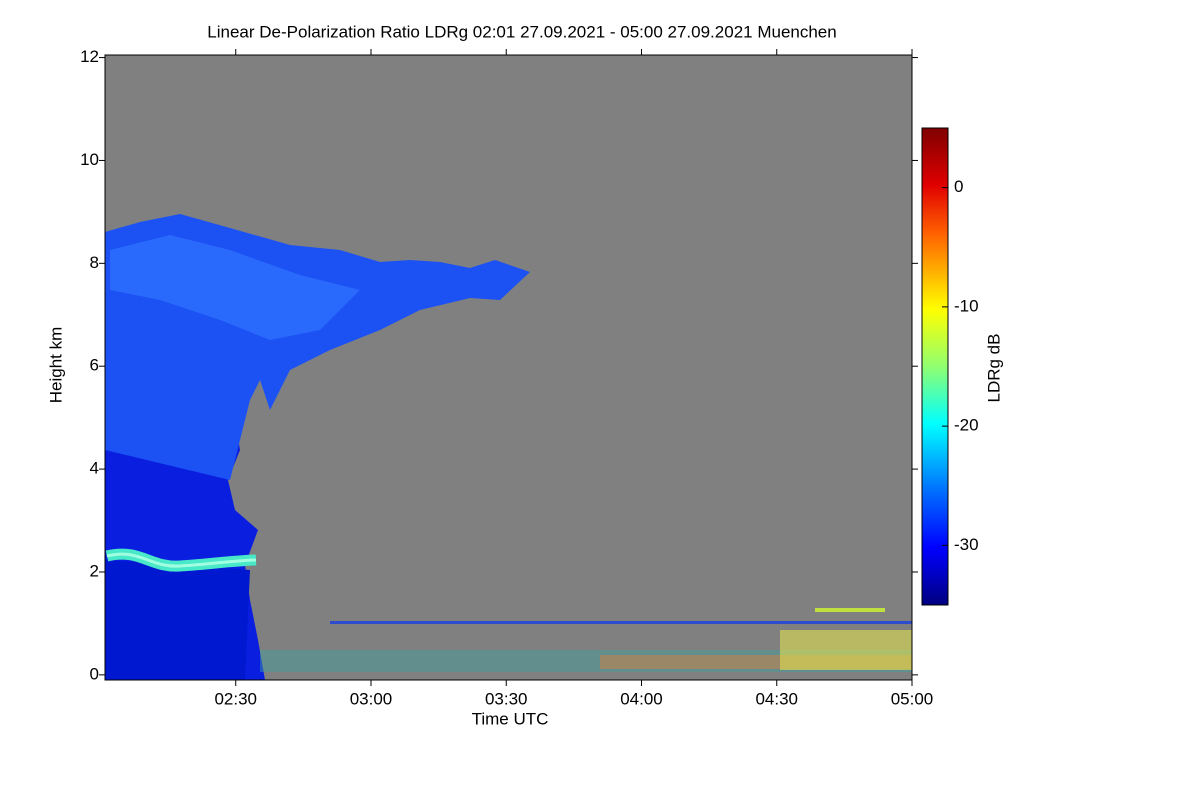 The width and height of the screenshot is (1200, 800). What do you see at coordinates (912, 698) in the screenshot?
I see `x-tick-label: 05:00` at bounding box center [912, 698].